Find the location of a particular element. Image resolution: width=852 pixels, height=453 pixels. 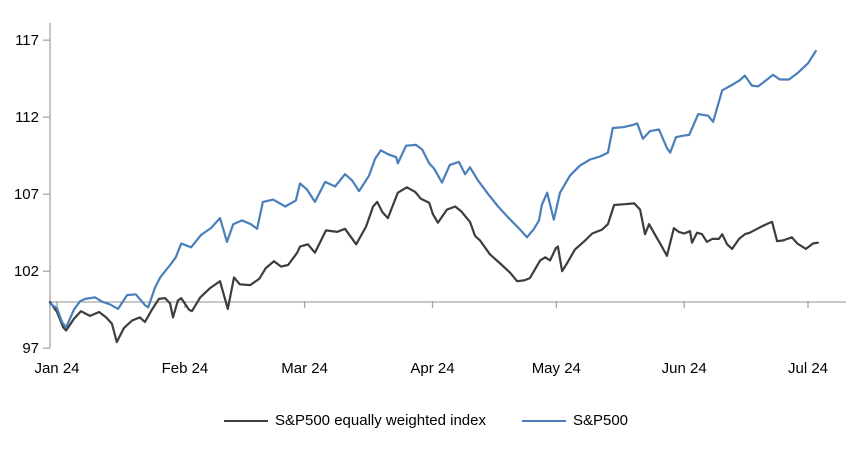

y-tick-label: 112 is located at coordinates (27, 117).